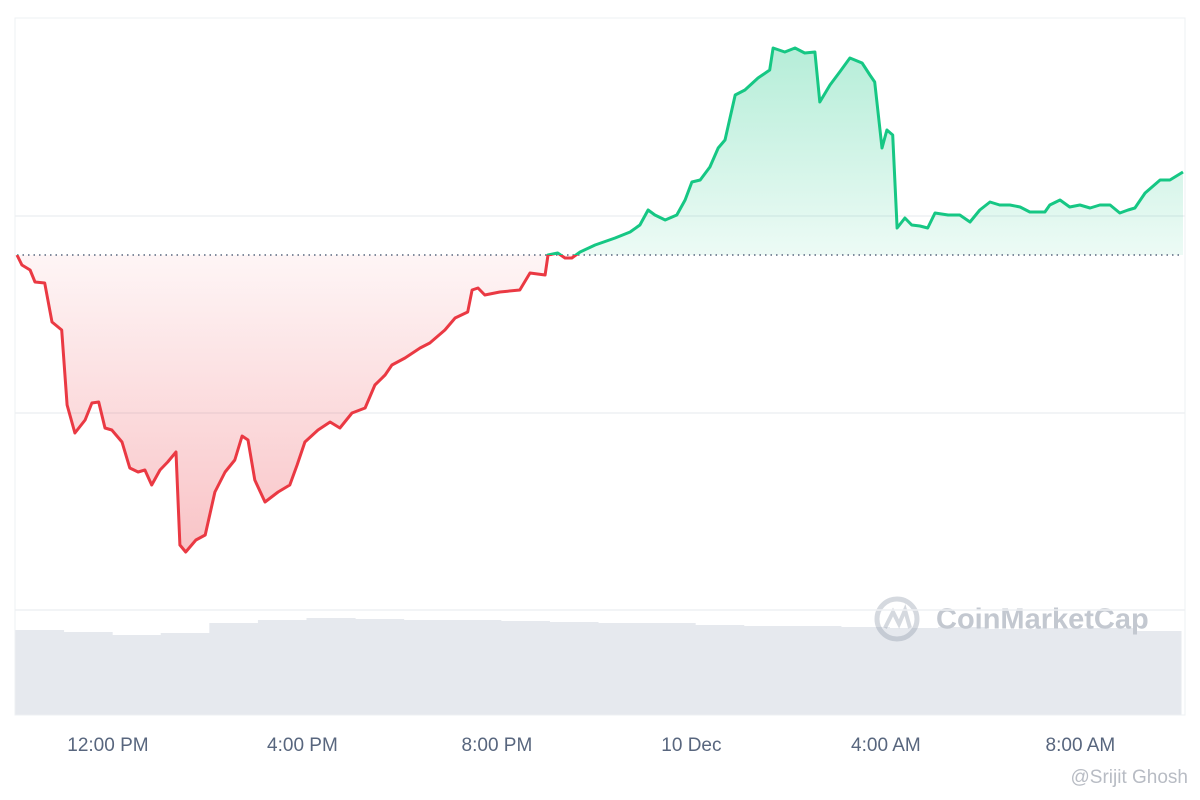  What do you see at coordinates (691, 745) in the screenshot?
I see `x-tick-label: 10 Dec` at bounding box center [691, 745].